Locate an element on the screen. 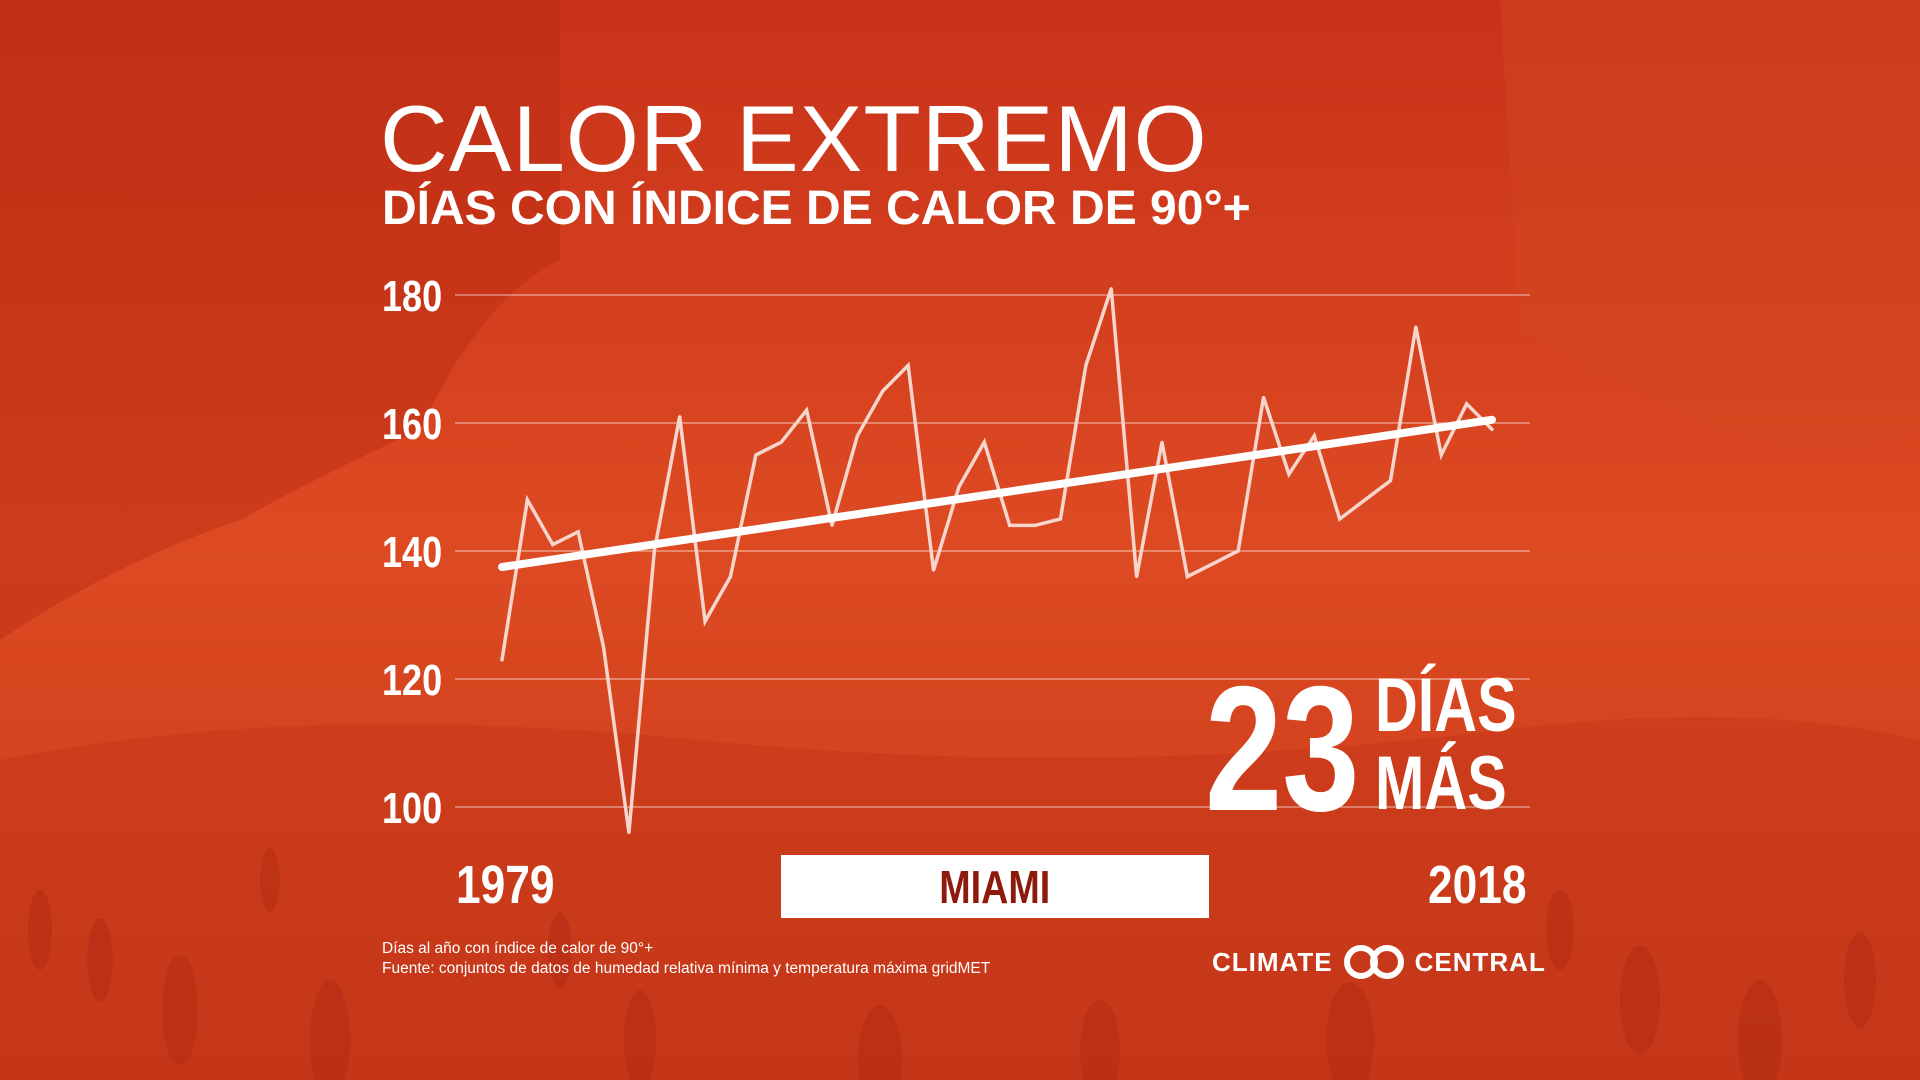 Image resolution: width=1920 pixels, height=1080 pixels. data-point-1992 is located at coordinates (832, 525).